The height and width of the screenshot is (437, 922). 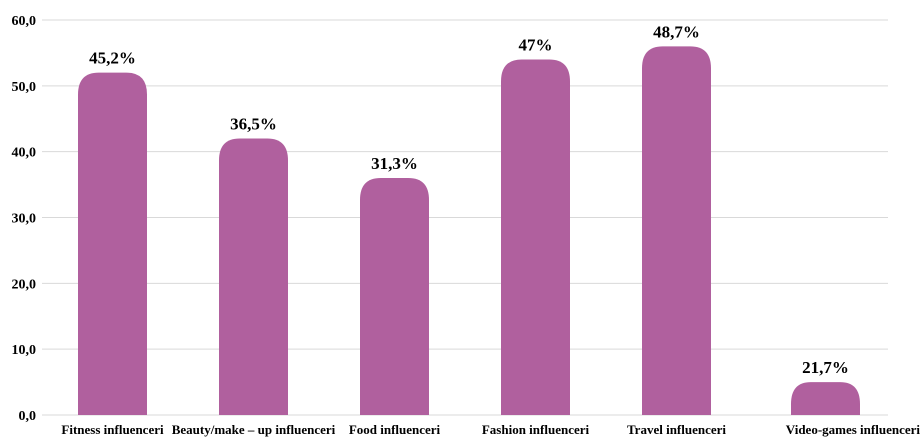 I want to click on y-axis-ticks: 0,0 10,0 20,0 30,0 40,0 50,0 60,0, so click(x=24, y=219).